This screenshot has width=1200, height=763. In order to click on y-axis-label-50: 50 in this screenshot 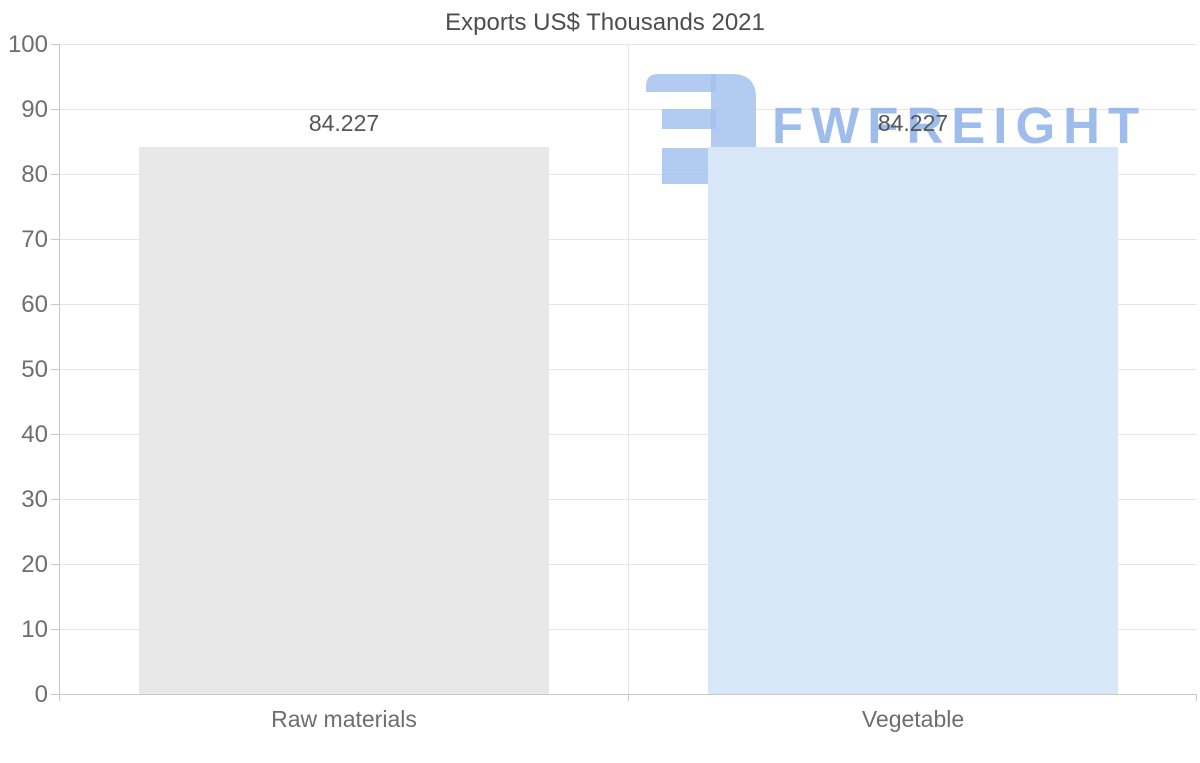, I will do `click(34, 369)`.